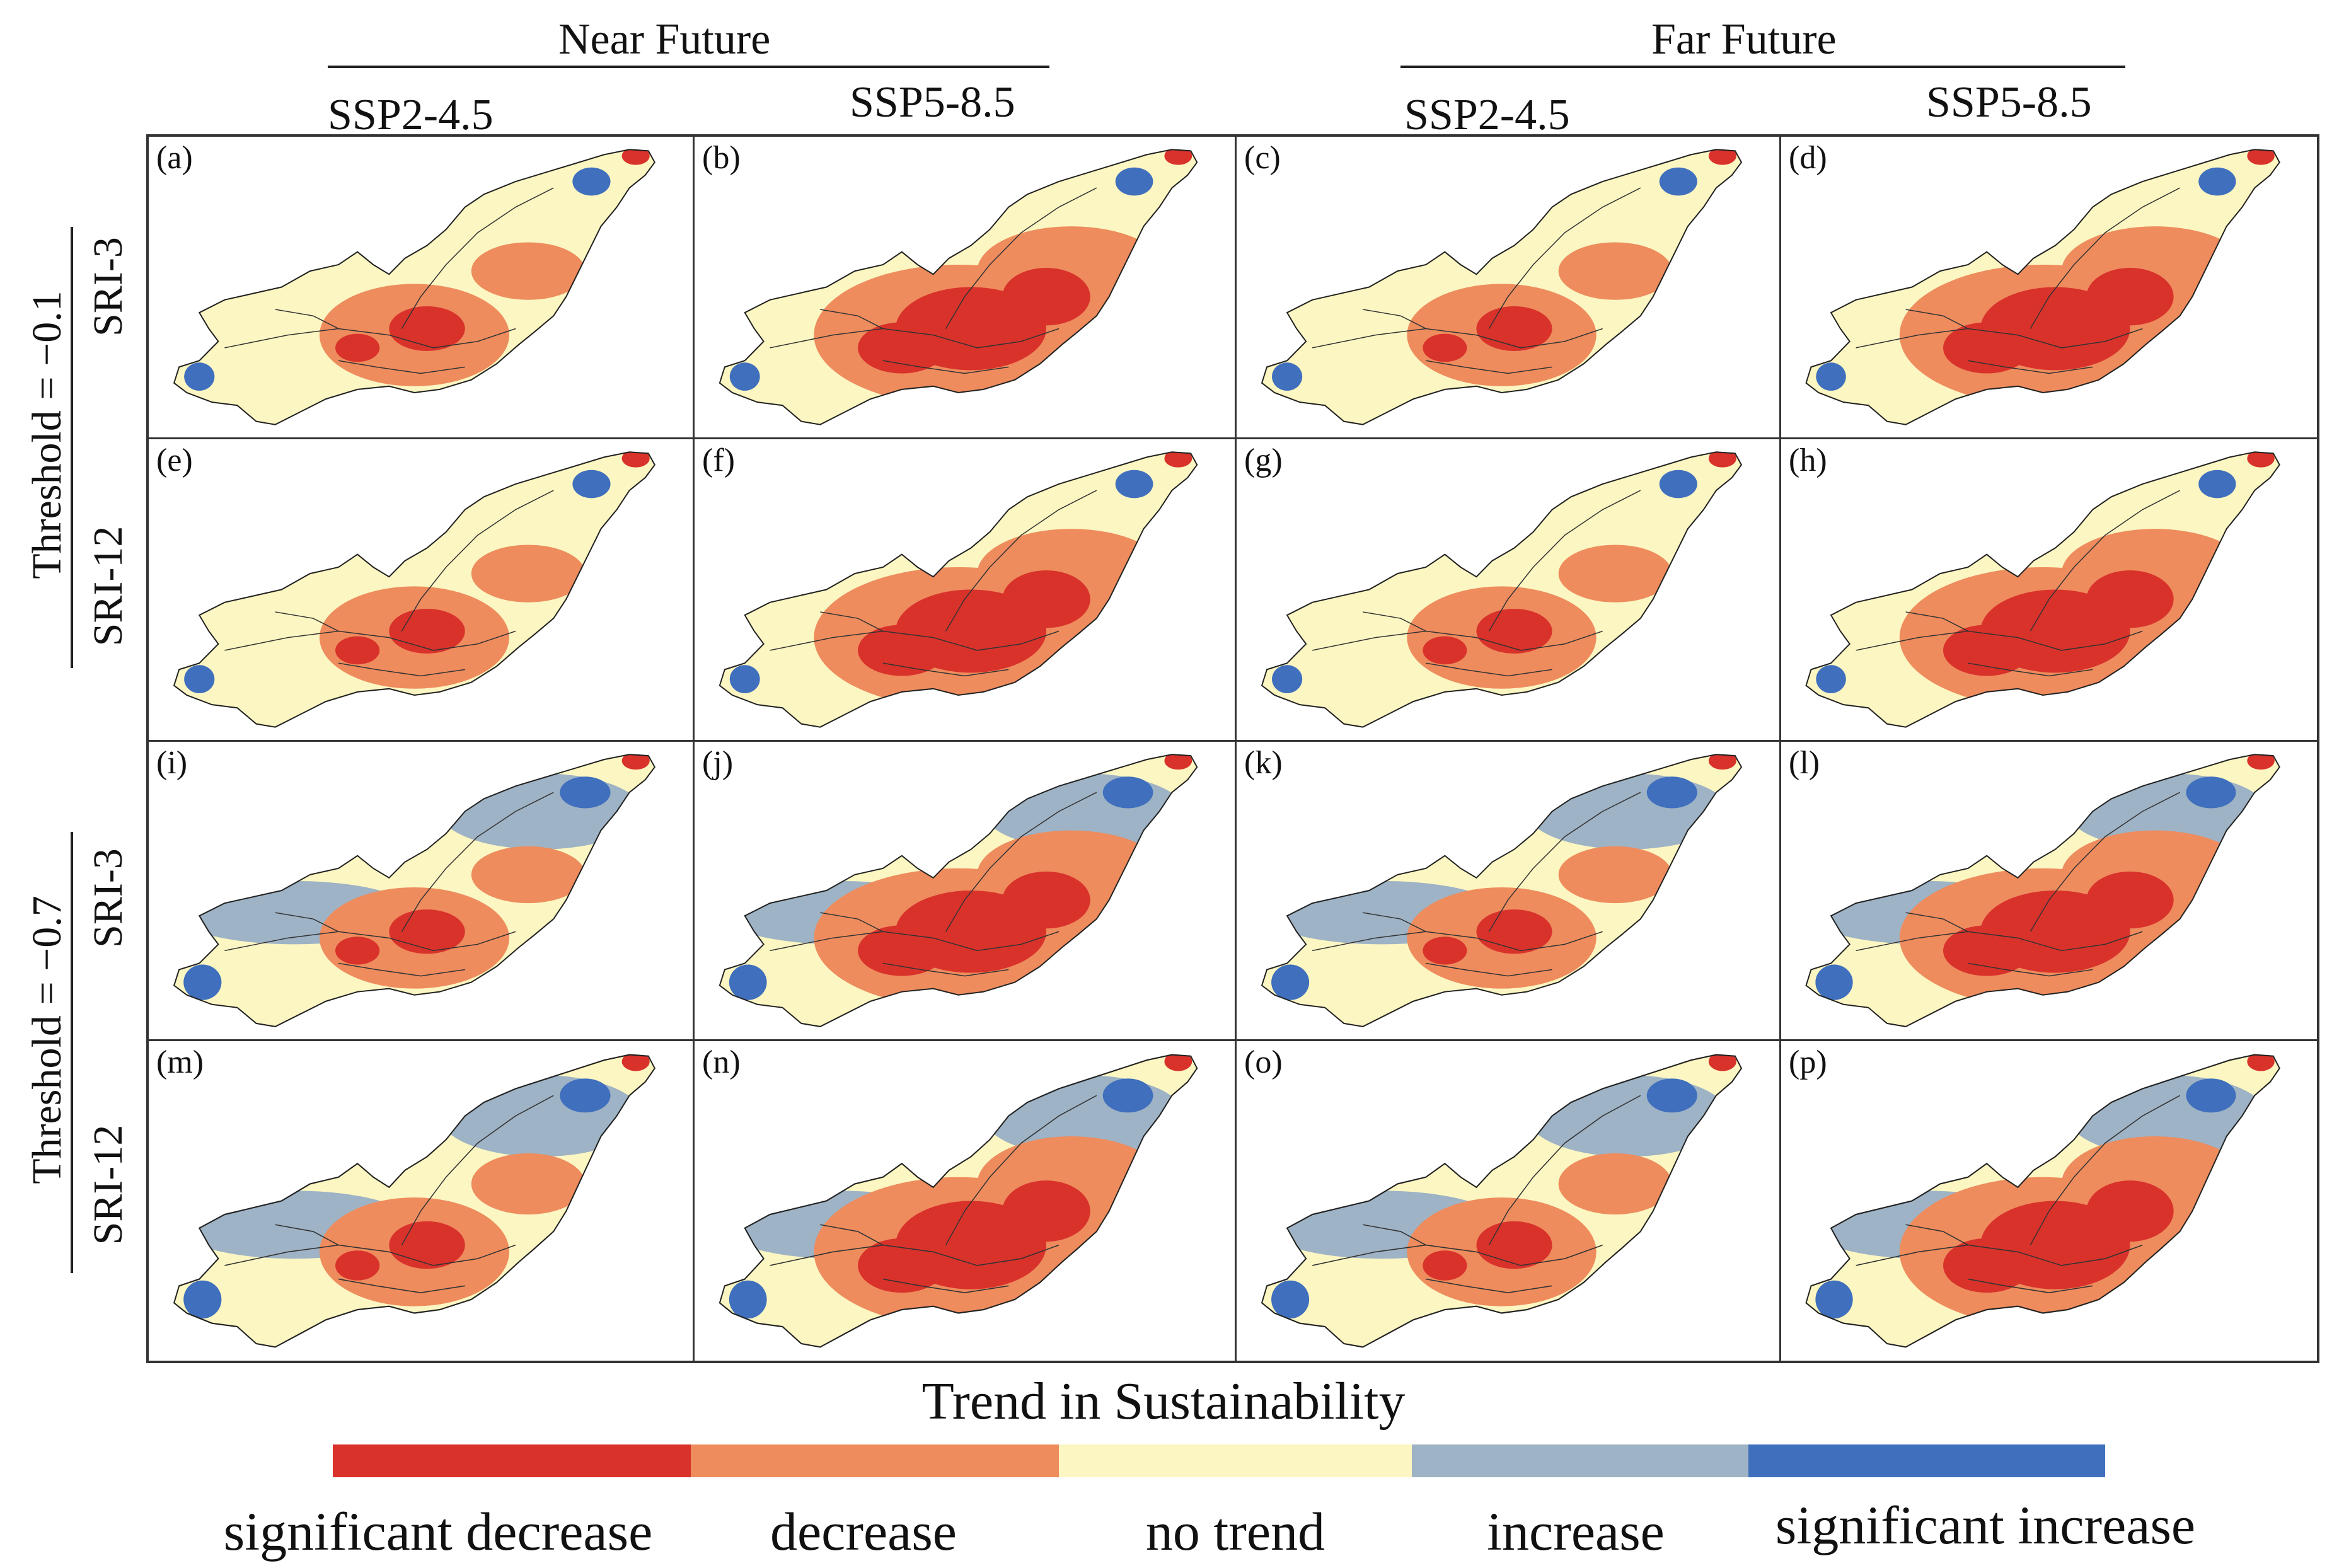 The image size is (2327, 1568). Describe the element at coordinates (72, 448) in the screenshot. I see `threshold-top-rule` at that location.